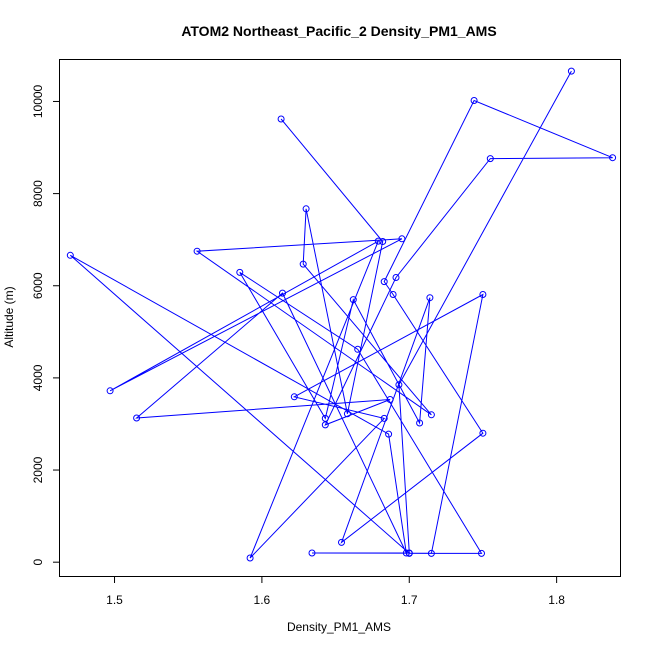  What do you see at coordinates (556, 600) in the screenshot?
I see `x-tick-label: 1.8` at bounding box center [556, 600].